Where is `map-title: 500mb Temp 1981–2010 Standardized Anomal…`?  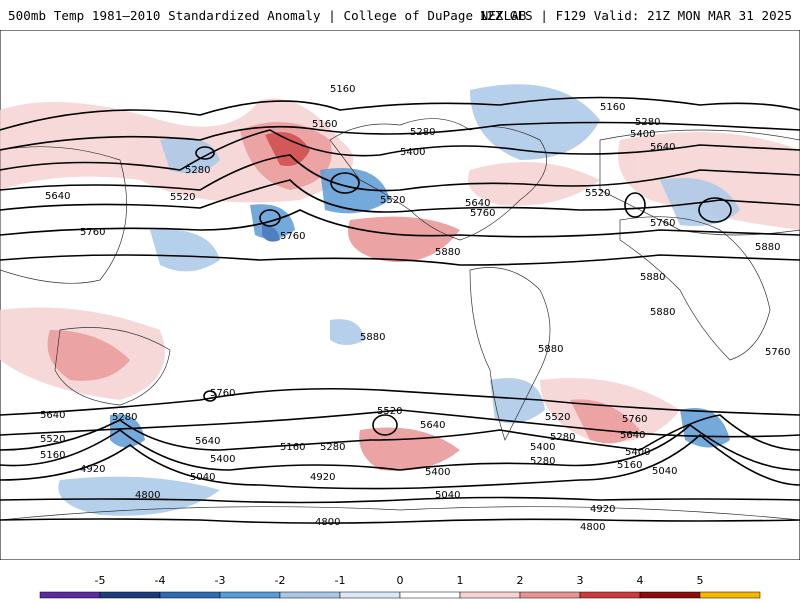 map-title: 500mb Temp 1981–2010 Standardized Anomal… is located at coordinates (267, 15).